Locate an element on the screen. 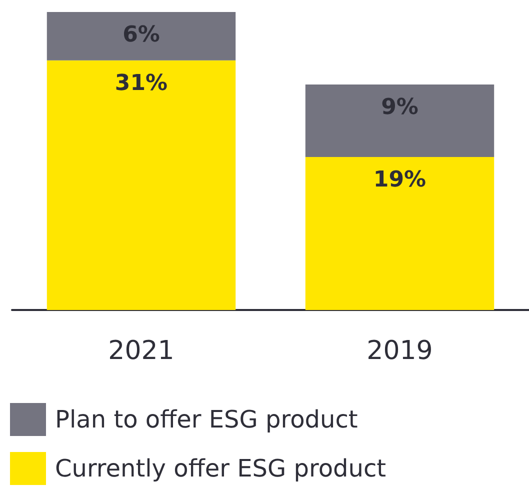 This screenshot has height=487, width=529. data-label: 6% is located at coordinates (141, 35).